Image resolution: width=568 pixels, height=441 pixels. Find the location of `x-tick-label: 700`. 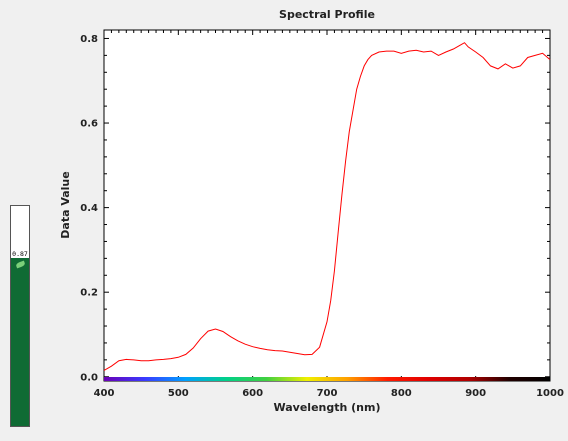

x-tick-label: 700 is located at coordinates (327, 393).